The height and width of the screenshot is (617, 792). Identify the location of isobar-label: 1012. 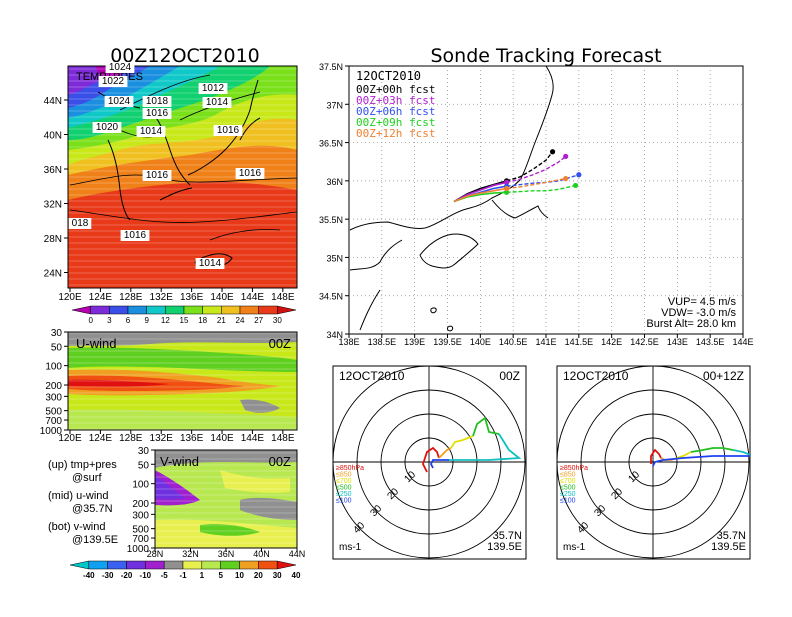
(213, 88).